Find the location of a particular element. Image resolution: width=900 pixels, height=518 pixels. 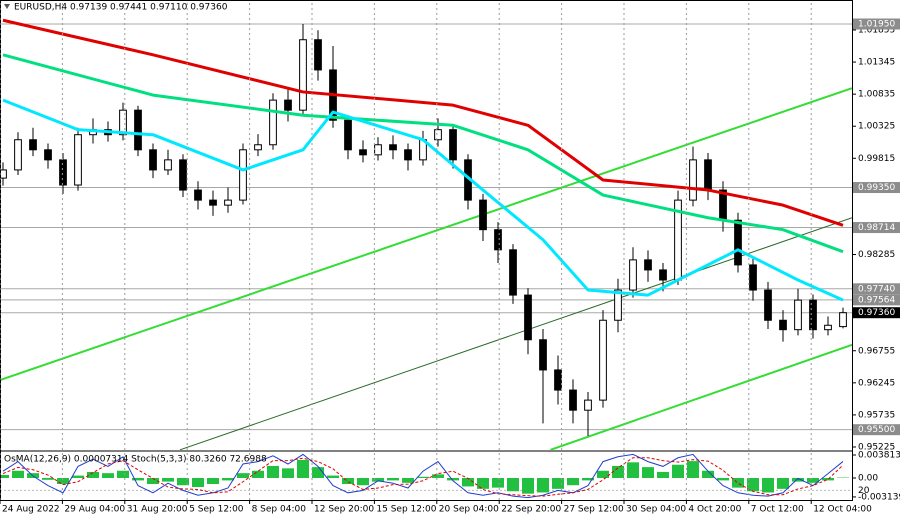

x-tick-label: 20 Sep 04:00 is located at coordinates (469, 510).